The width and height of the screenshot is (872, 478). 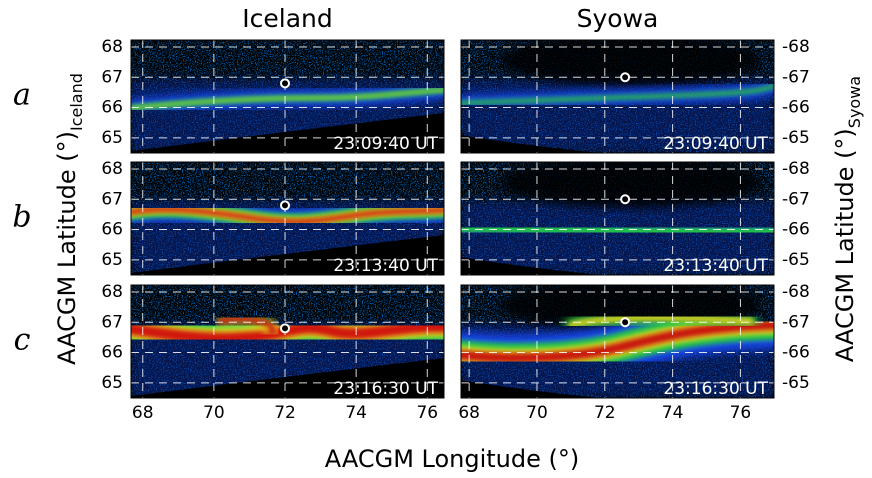 I want to click on y-axis-label-right: AACGM Latitude (°)Syowa, so click(x=847, y=219).